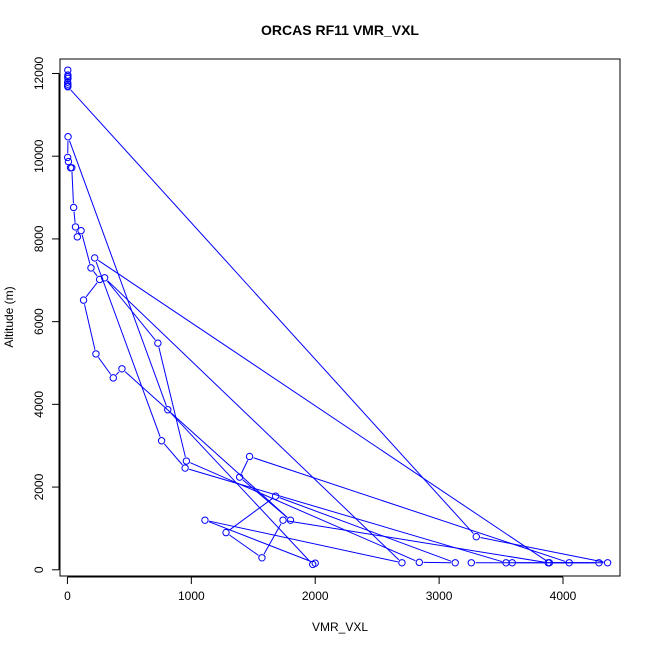 The width and height of the screenshot is (650, 650). What do you see at coordinates (563, 596) in the screenshot?
I see `x-tick-label: 4000` at bounding box center [563, 596].